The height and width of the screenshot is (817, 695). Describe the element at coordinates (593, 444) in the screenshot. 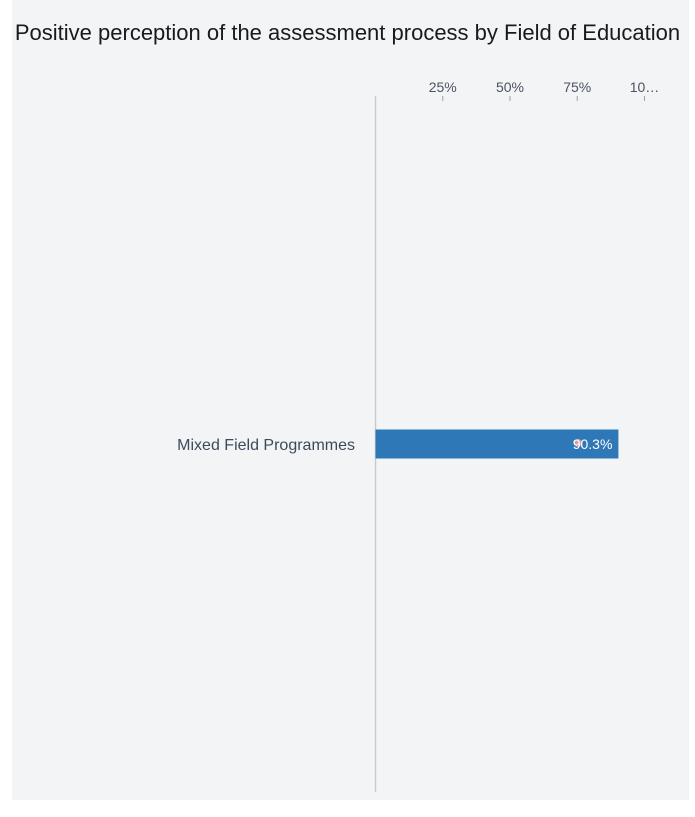

I see `data-label-0: 90.3%` at that location.